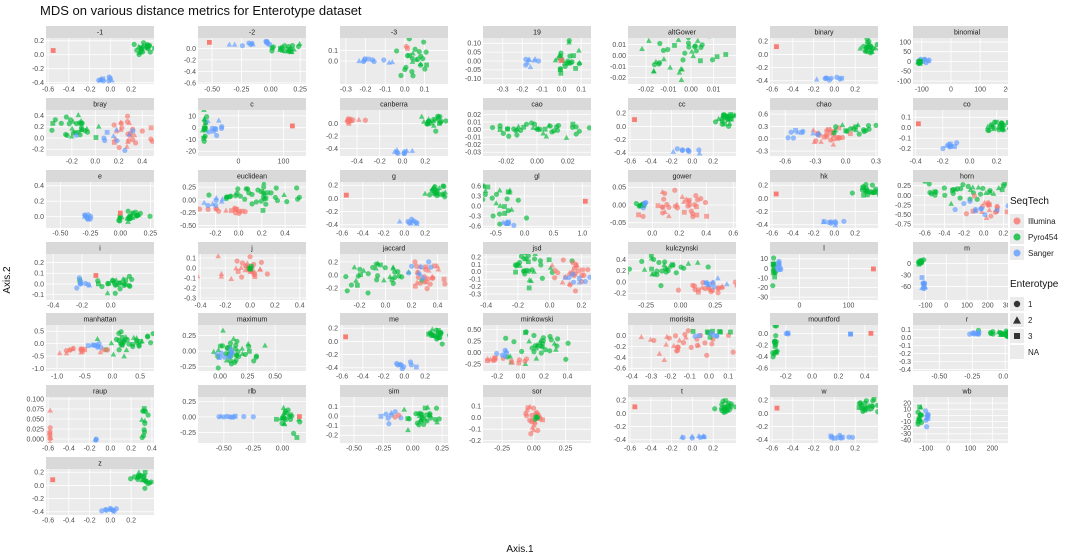 Image resolution: width=1080 pixels, height=558 pixels. Describe the element at coordinates (733, 234) in the screenshot. I see `x-tick-label: 0.6` at that location.